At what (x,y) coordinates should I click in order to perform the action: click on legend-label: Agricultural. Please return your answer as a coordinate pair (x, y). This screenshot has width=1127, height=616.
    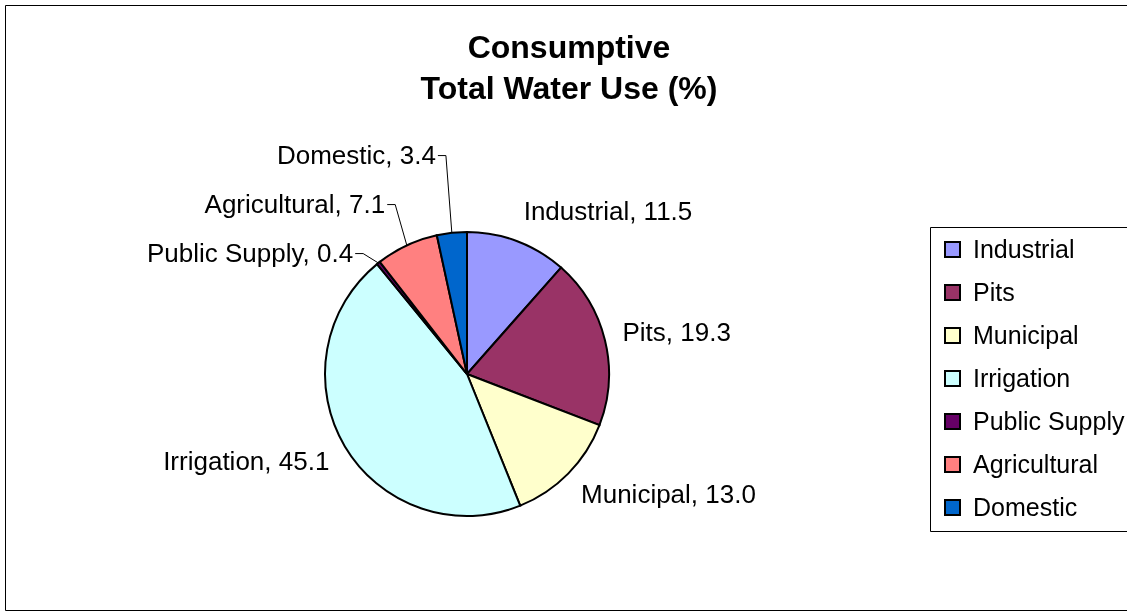
    Looking at the image, I should click on (1036, 463).